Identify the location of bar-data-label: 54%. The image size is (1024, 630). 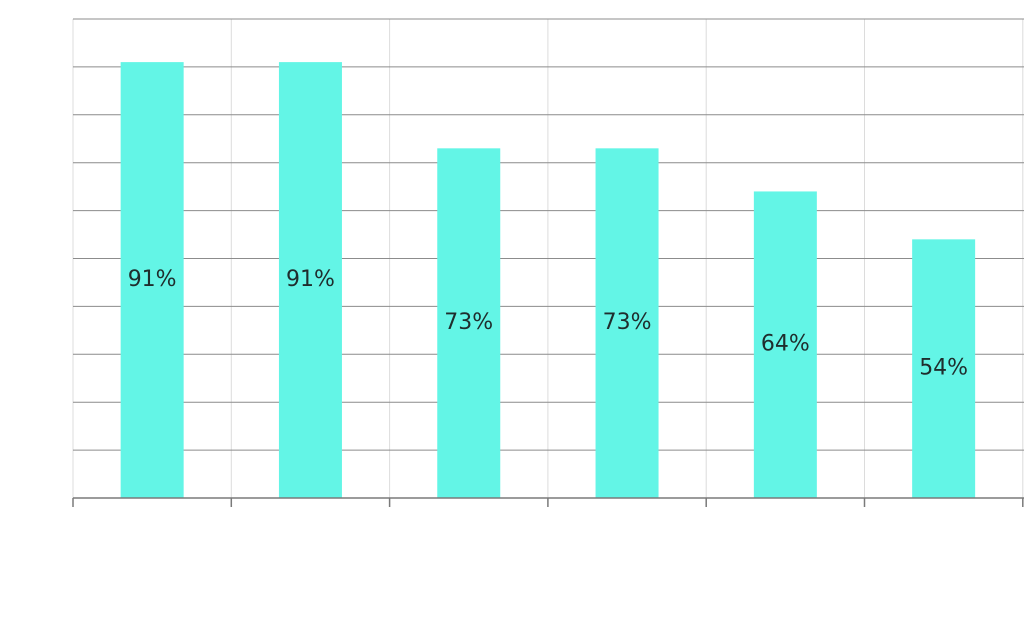
(943, 368).